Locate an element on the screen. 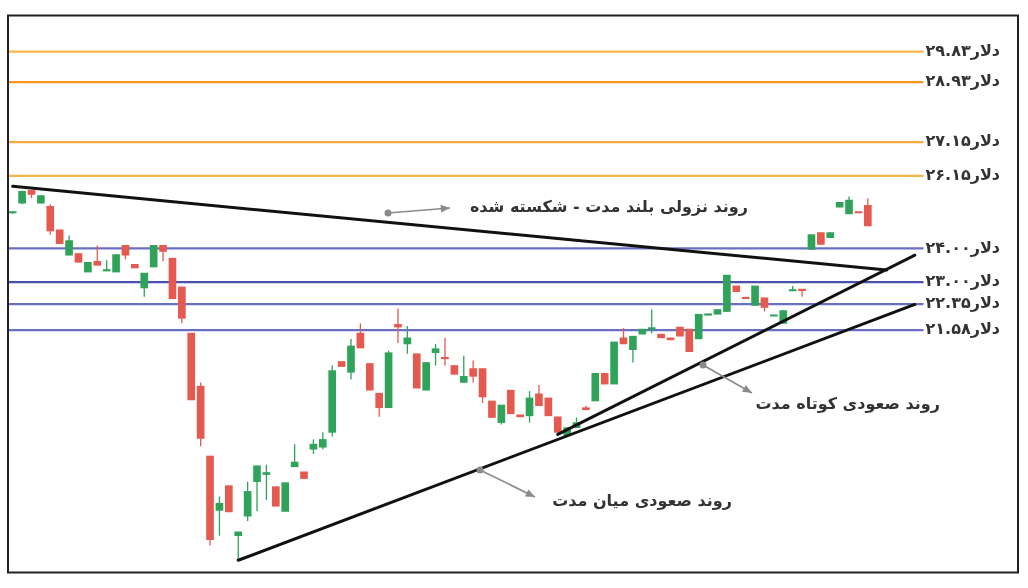  y-tick-label: ۲۴.۰۰دلار is located at coordinates (963, 247).